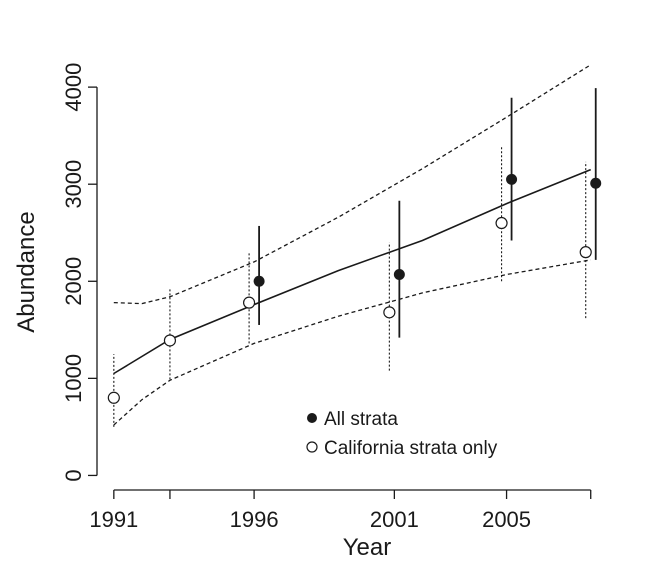 The height and width of the screenshot is (570, 672). Describe the element at coordinates (411, 448) in the screenshot. I see `legend-label-california-strata: California strata only` at that location.